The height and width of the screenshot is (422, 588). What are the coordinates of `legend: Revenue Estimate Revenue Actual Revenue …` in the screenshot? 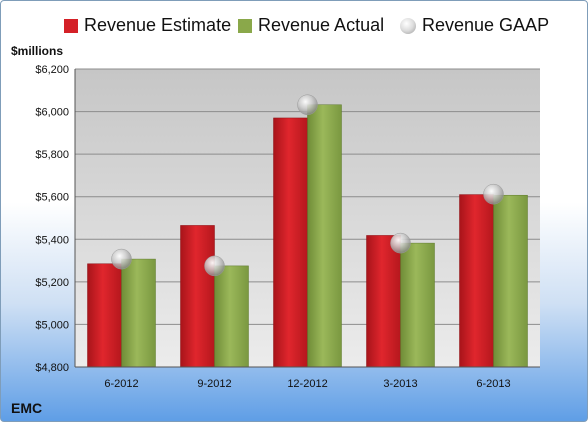 It's located at (294, 29).